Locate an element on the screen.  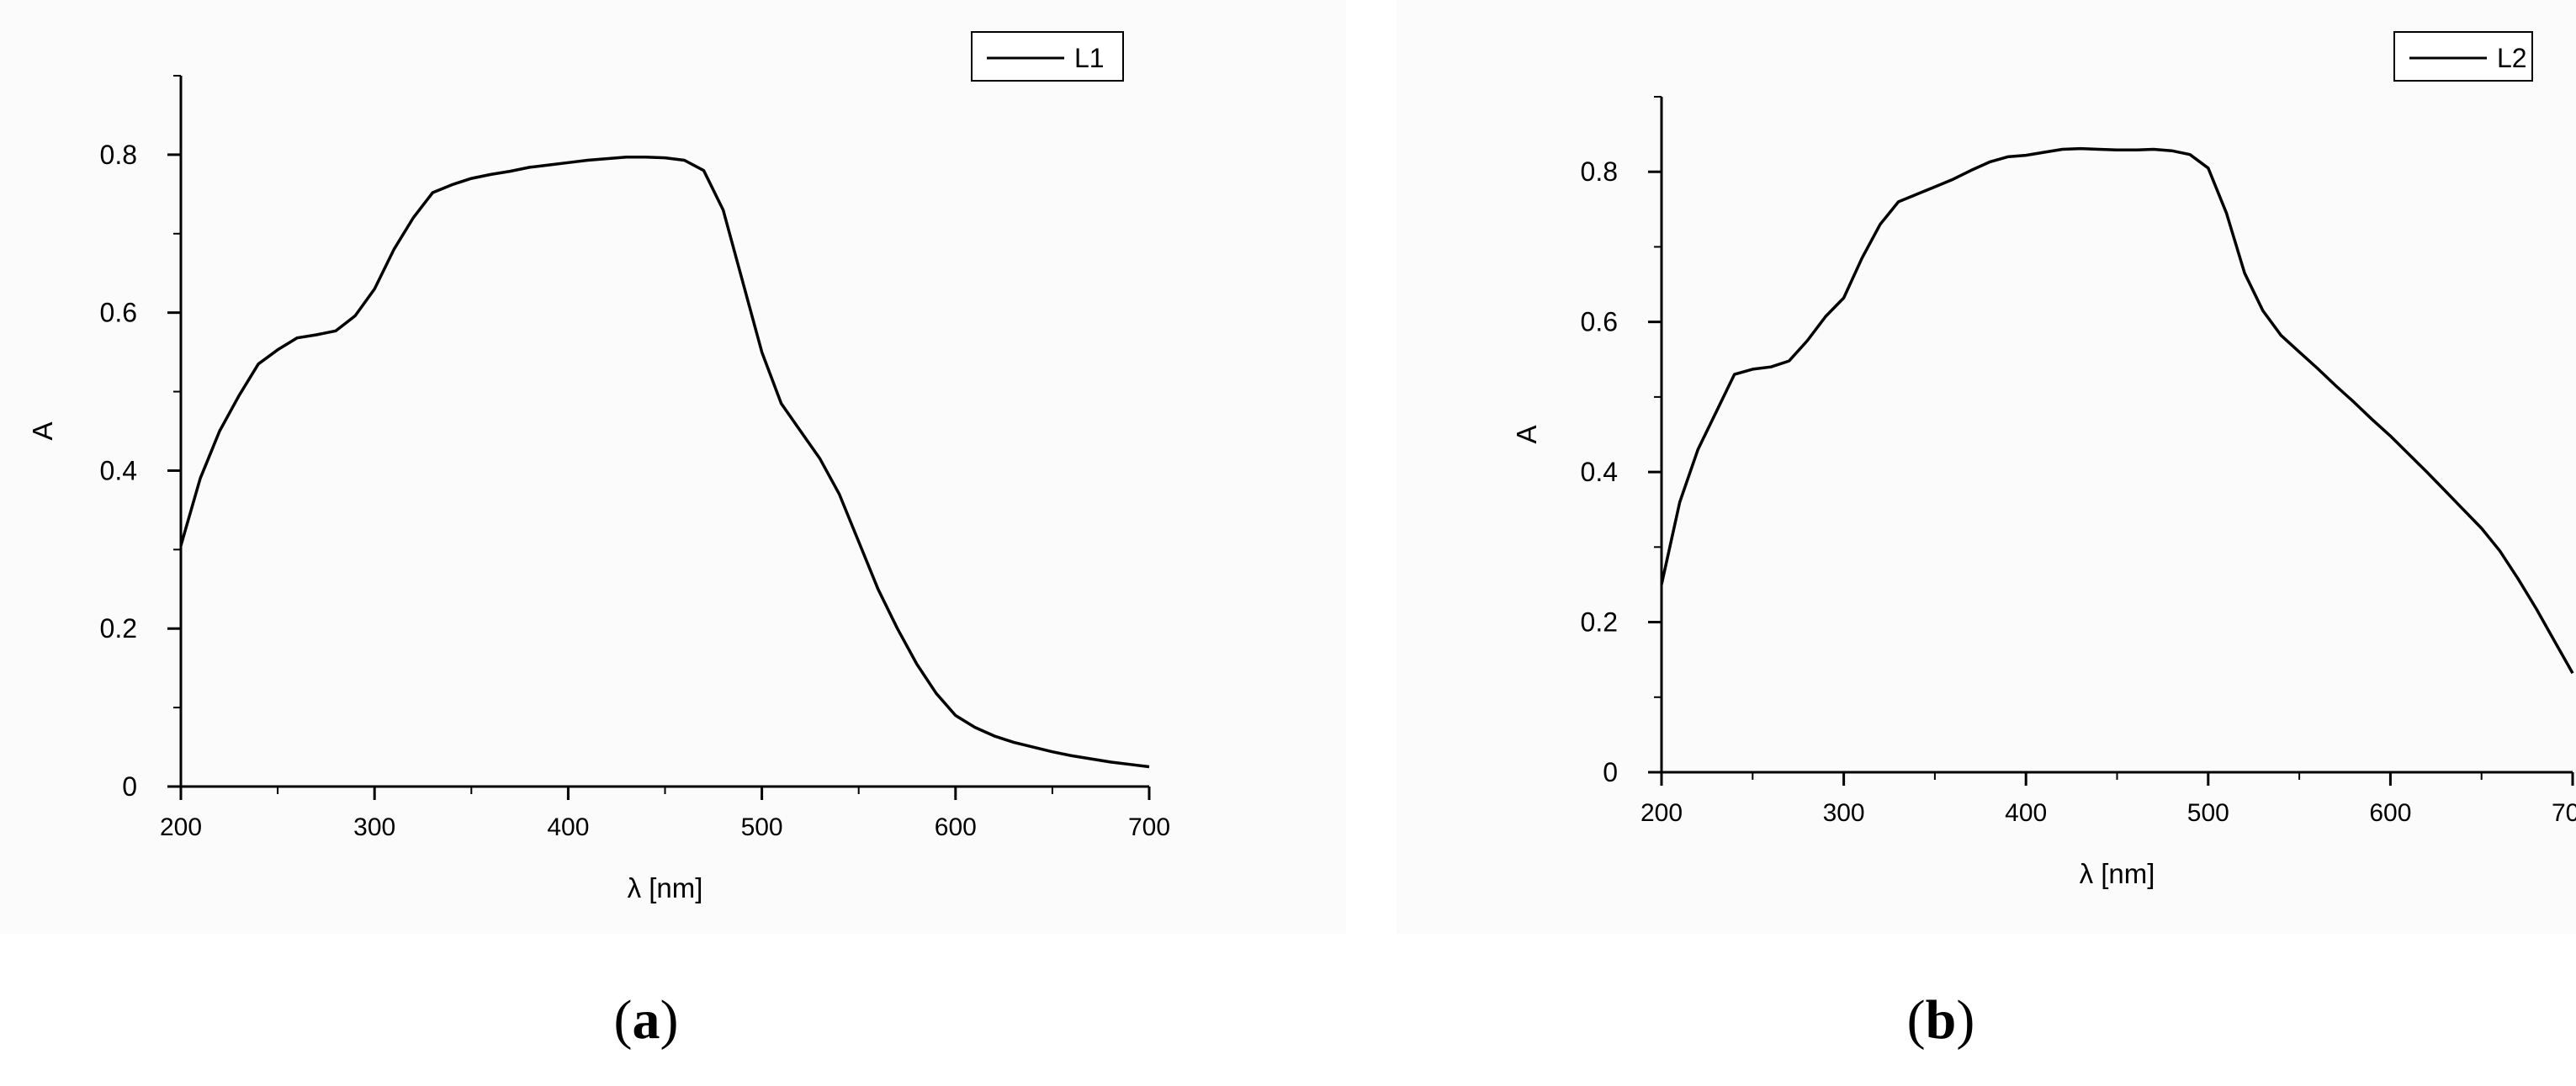
x-tick-label-b-700: 700 is located at coordinates (2564, 813).